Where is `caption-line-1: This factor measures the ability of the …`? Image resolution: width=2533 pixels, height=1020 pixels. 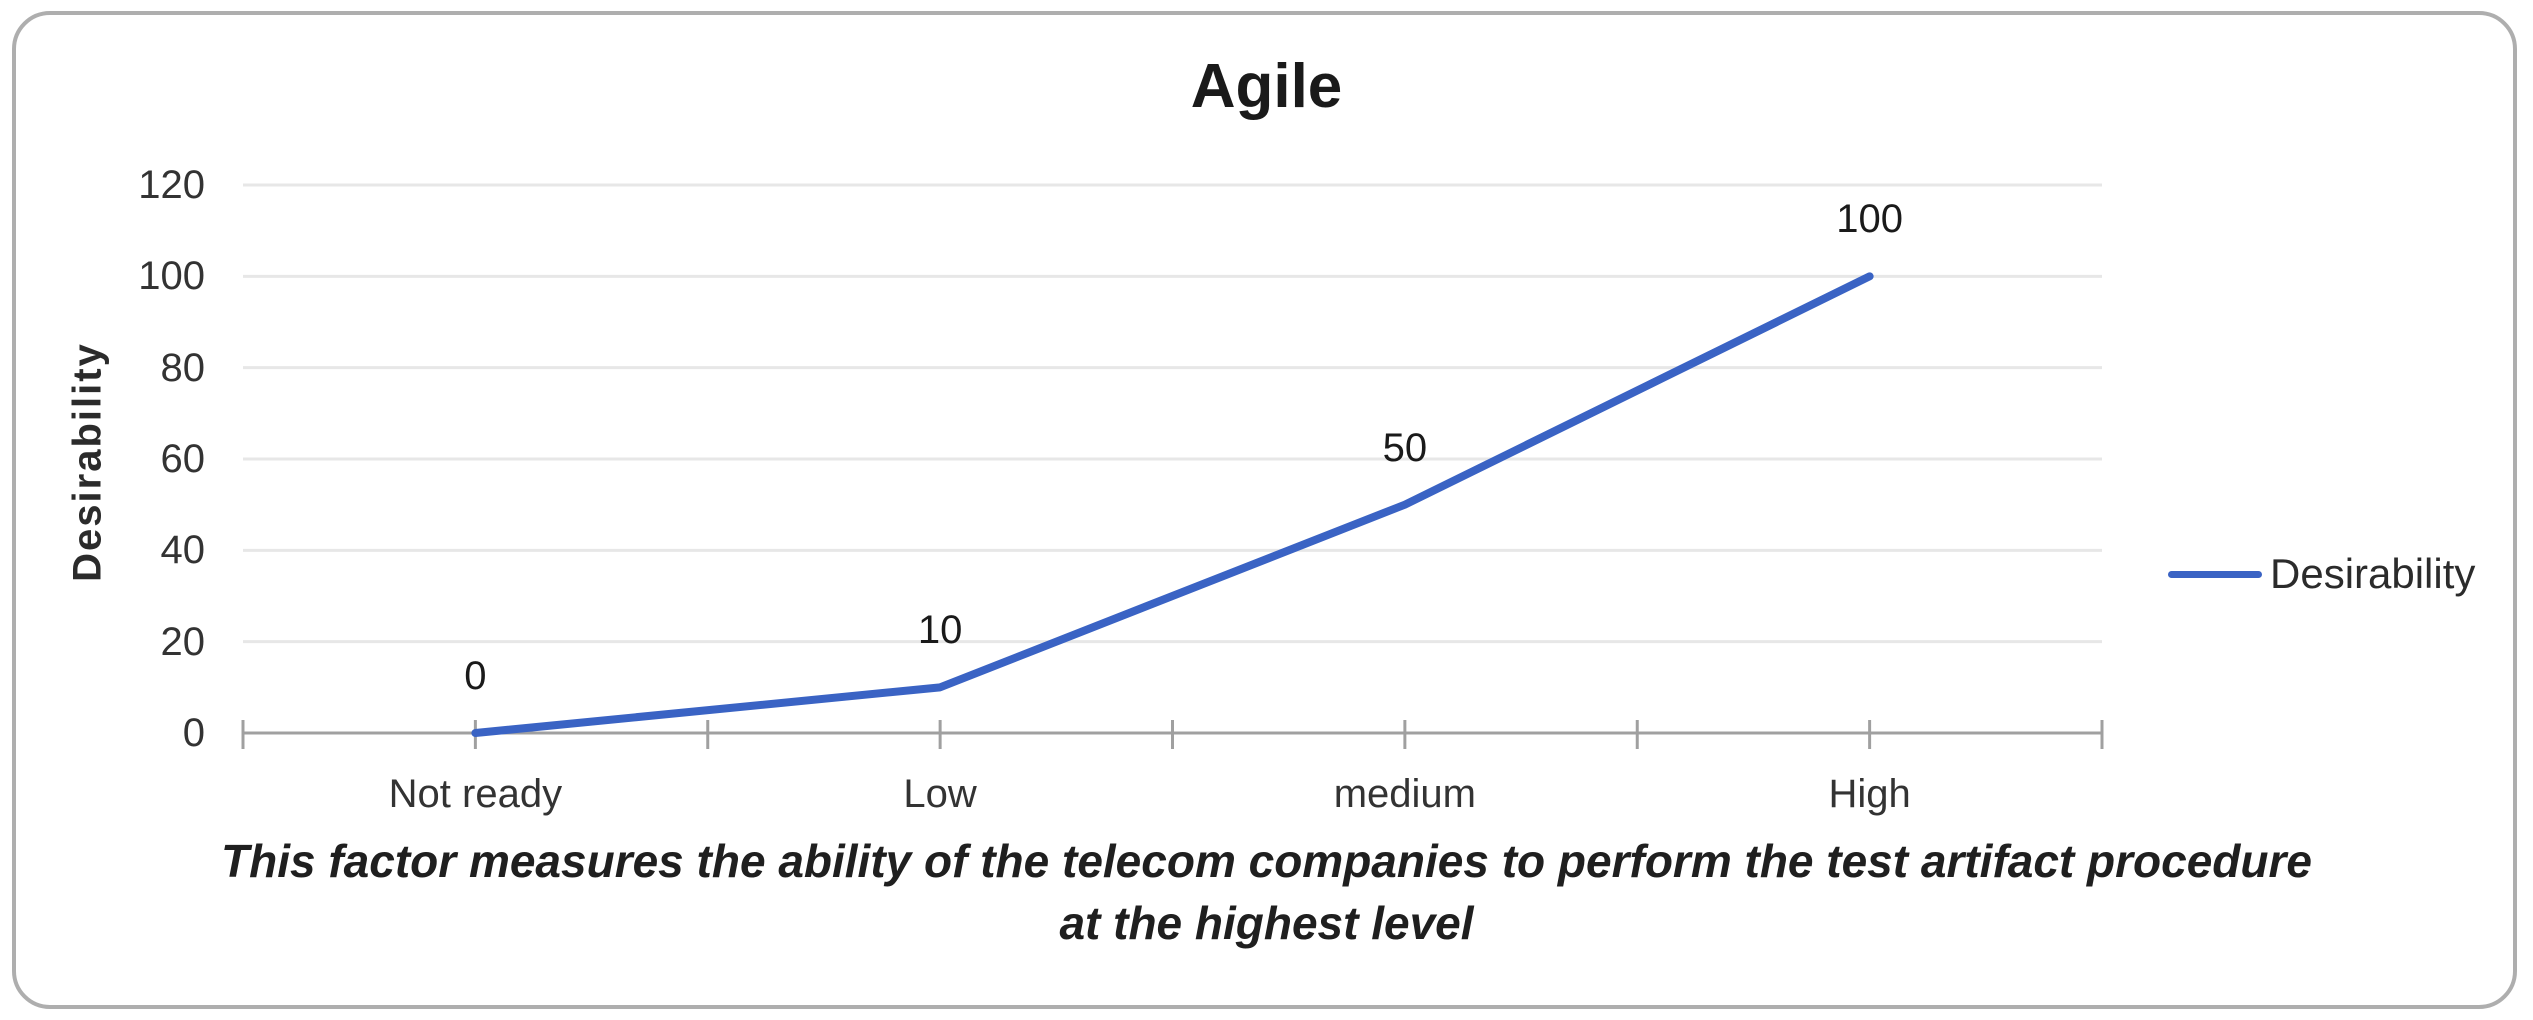 caption-line-1: This factor measures the ability of the … is located at coordinates (1266, 861).